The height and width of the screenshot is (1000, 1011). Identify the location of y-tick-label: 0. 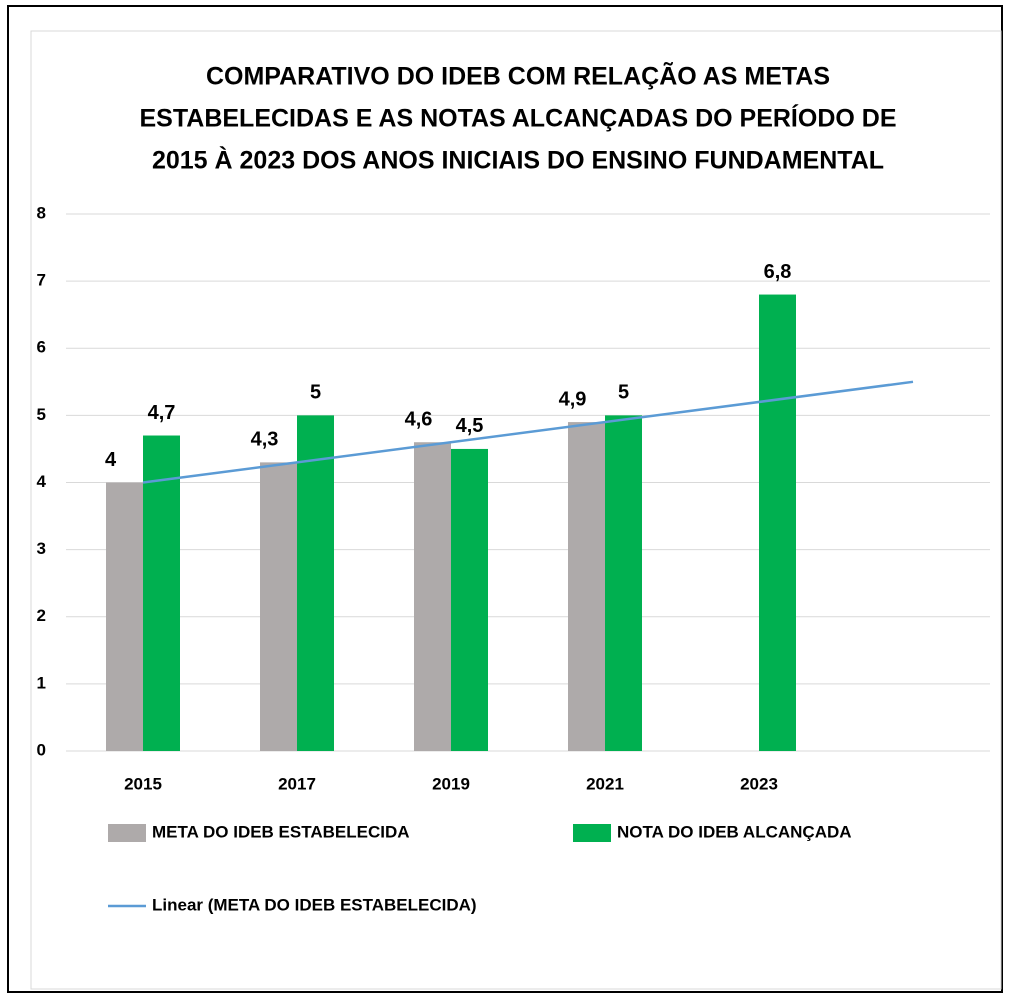
(41, 749).